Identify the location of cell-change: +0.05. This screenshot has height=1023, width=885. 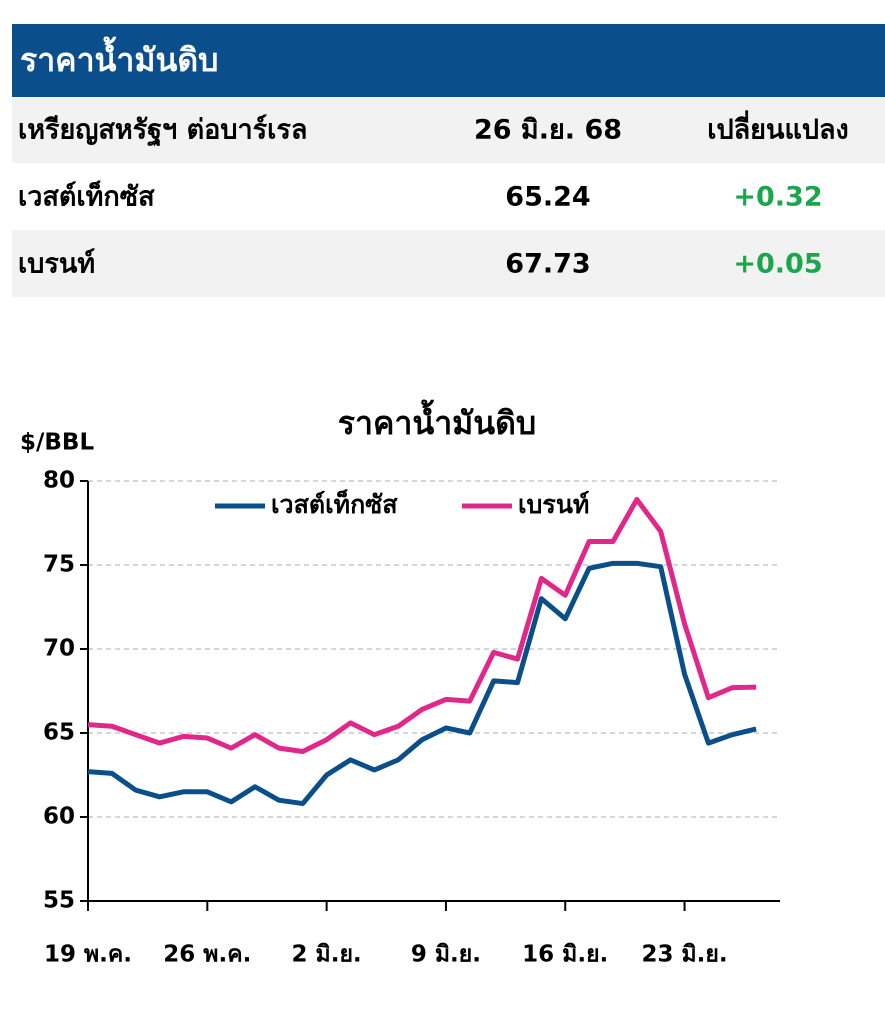
(777, 264).